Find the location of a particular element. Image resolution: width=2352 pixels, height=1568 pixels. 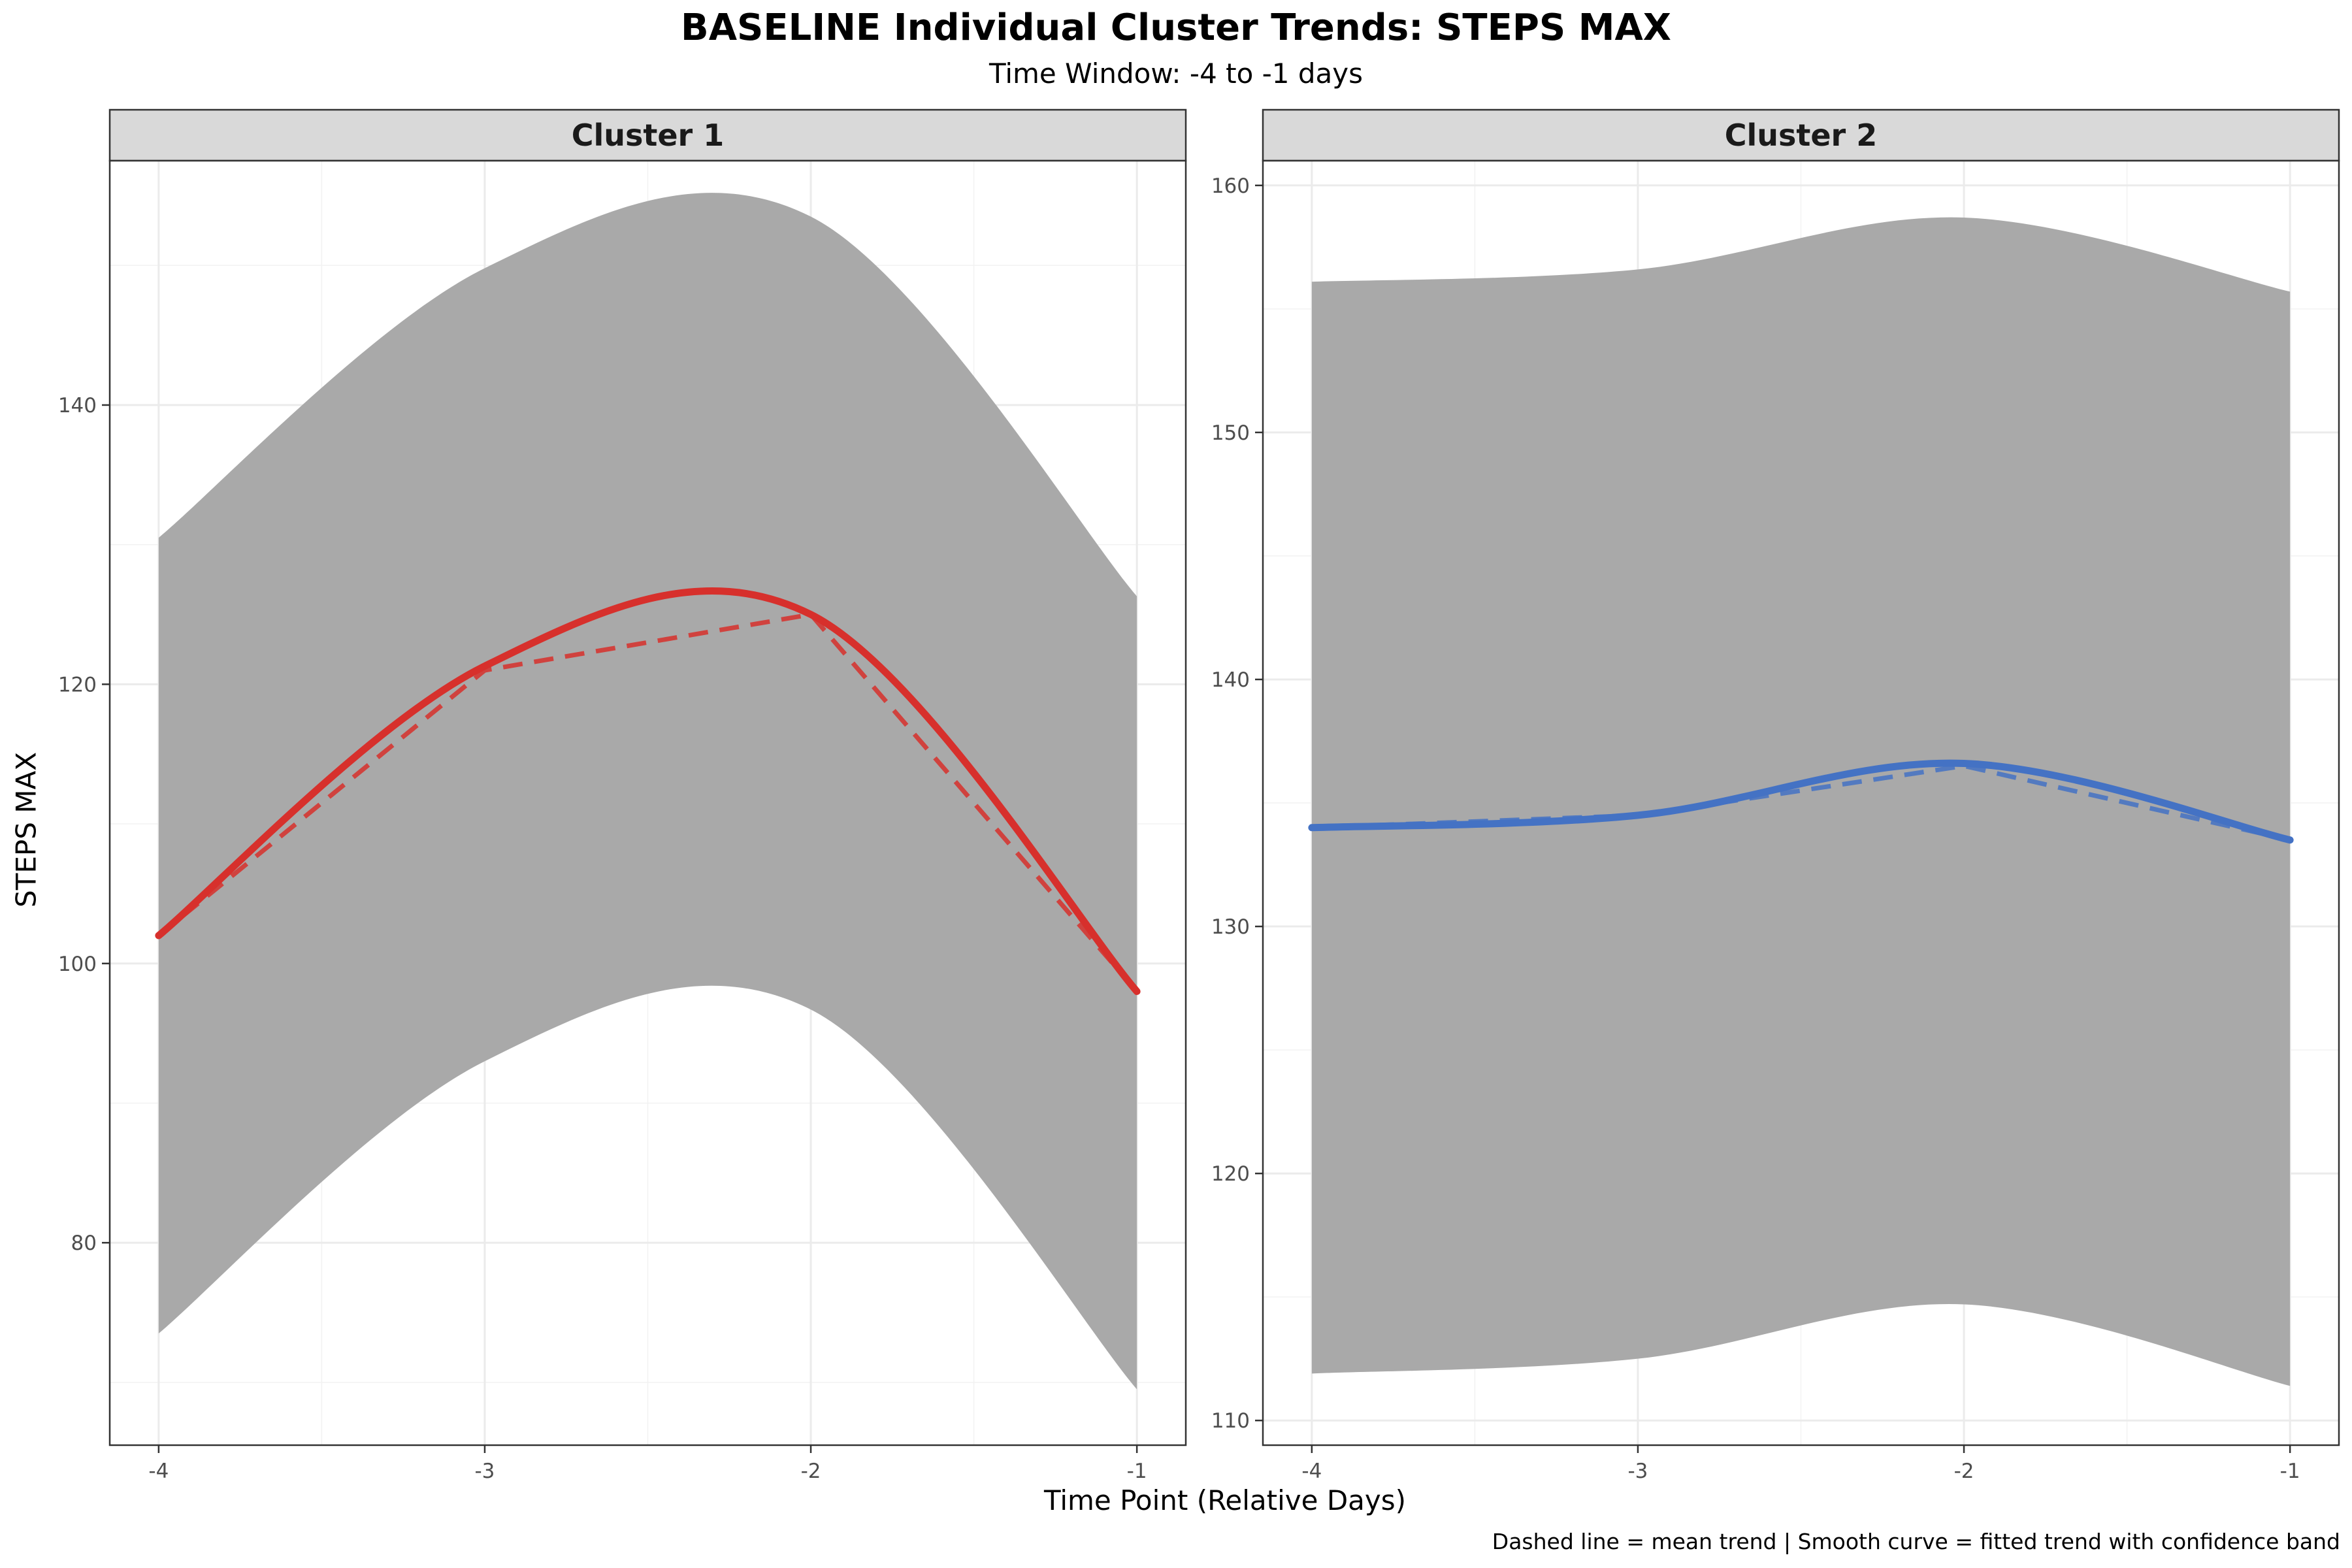

facet-strip-label: Cluster 1 is located at coordinates (648, 135).